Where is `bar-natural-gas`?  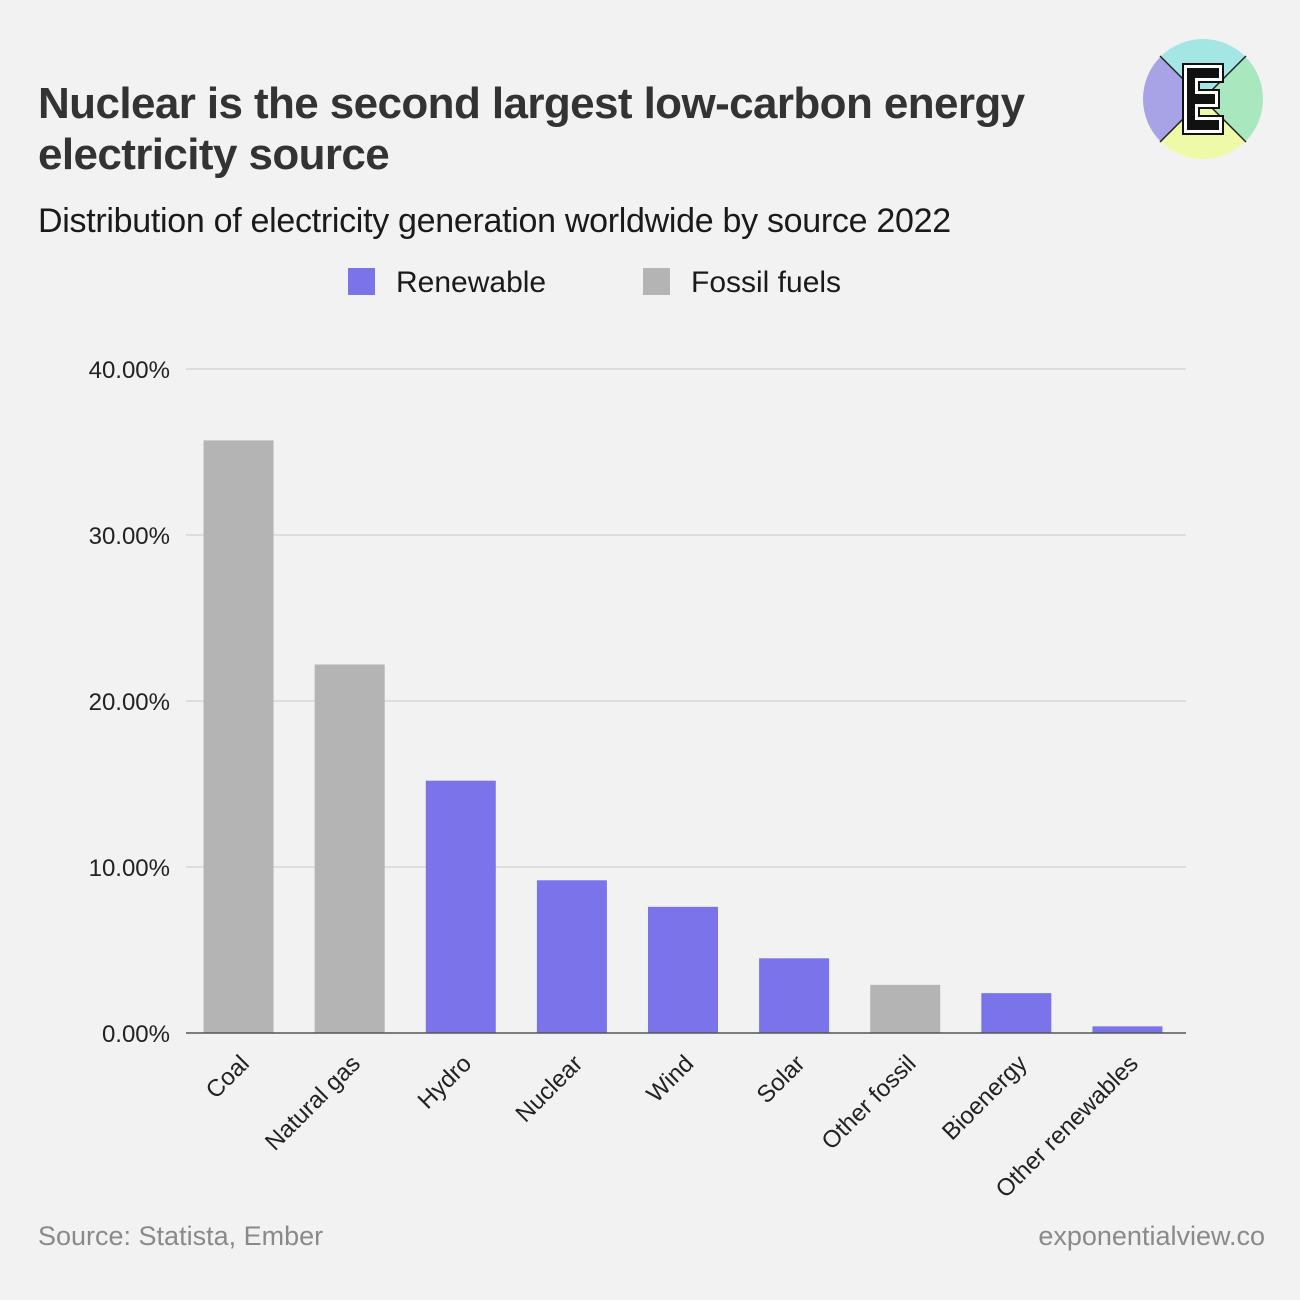 bar-natural-gas is located at coordinates (349, 848).